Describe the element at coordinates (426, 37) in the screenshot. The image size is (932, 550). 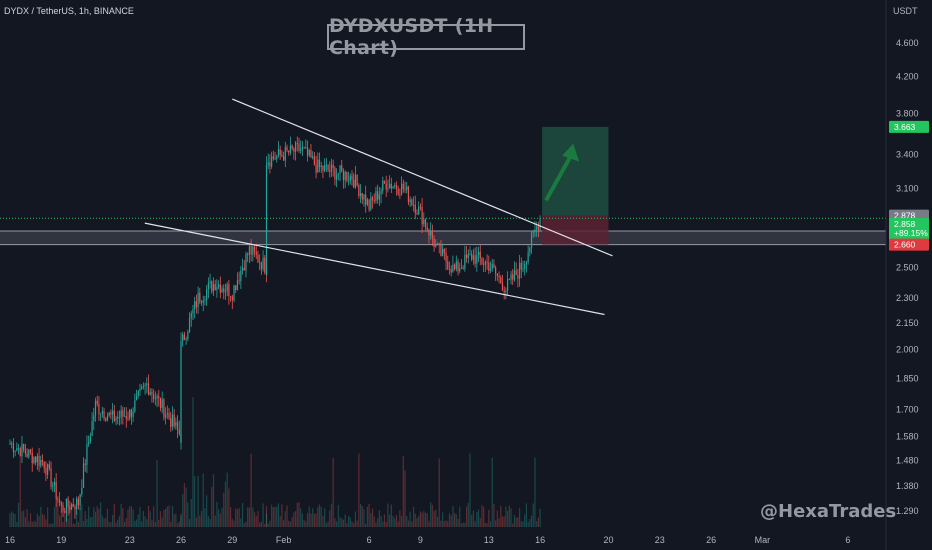
I see `chart-title: DYDXUSDT (1H Chart)` at that location.